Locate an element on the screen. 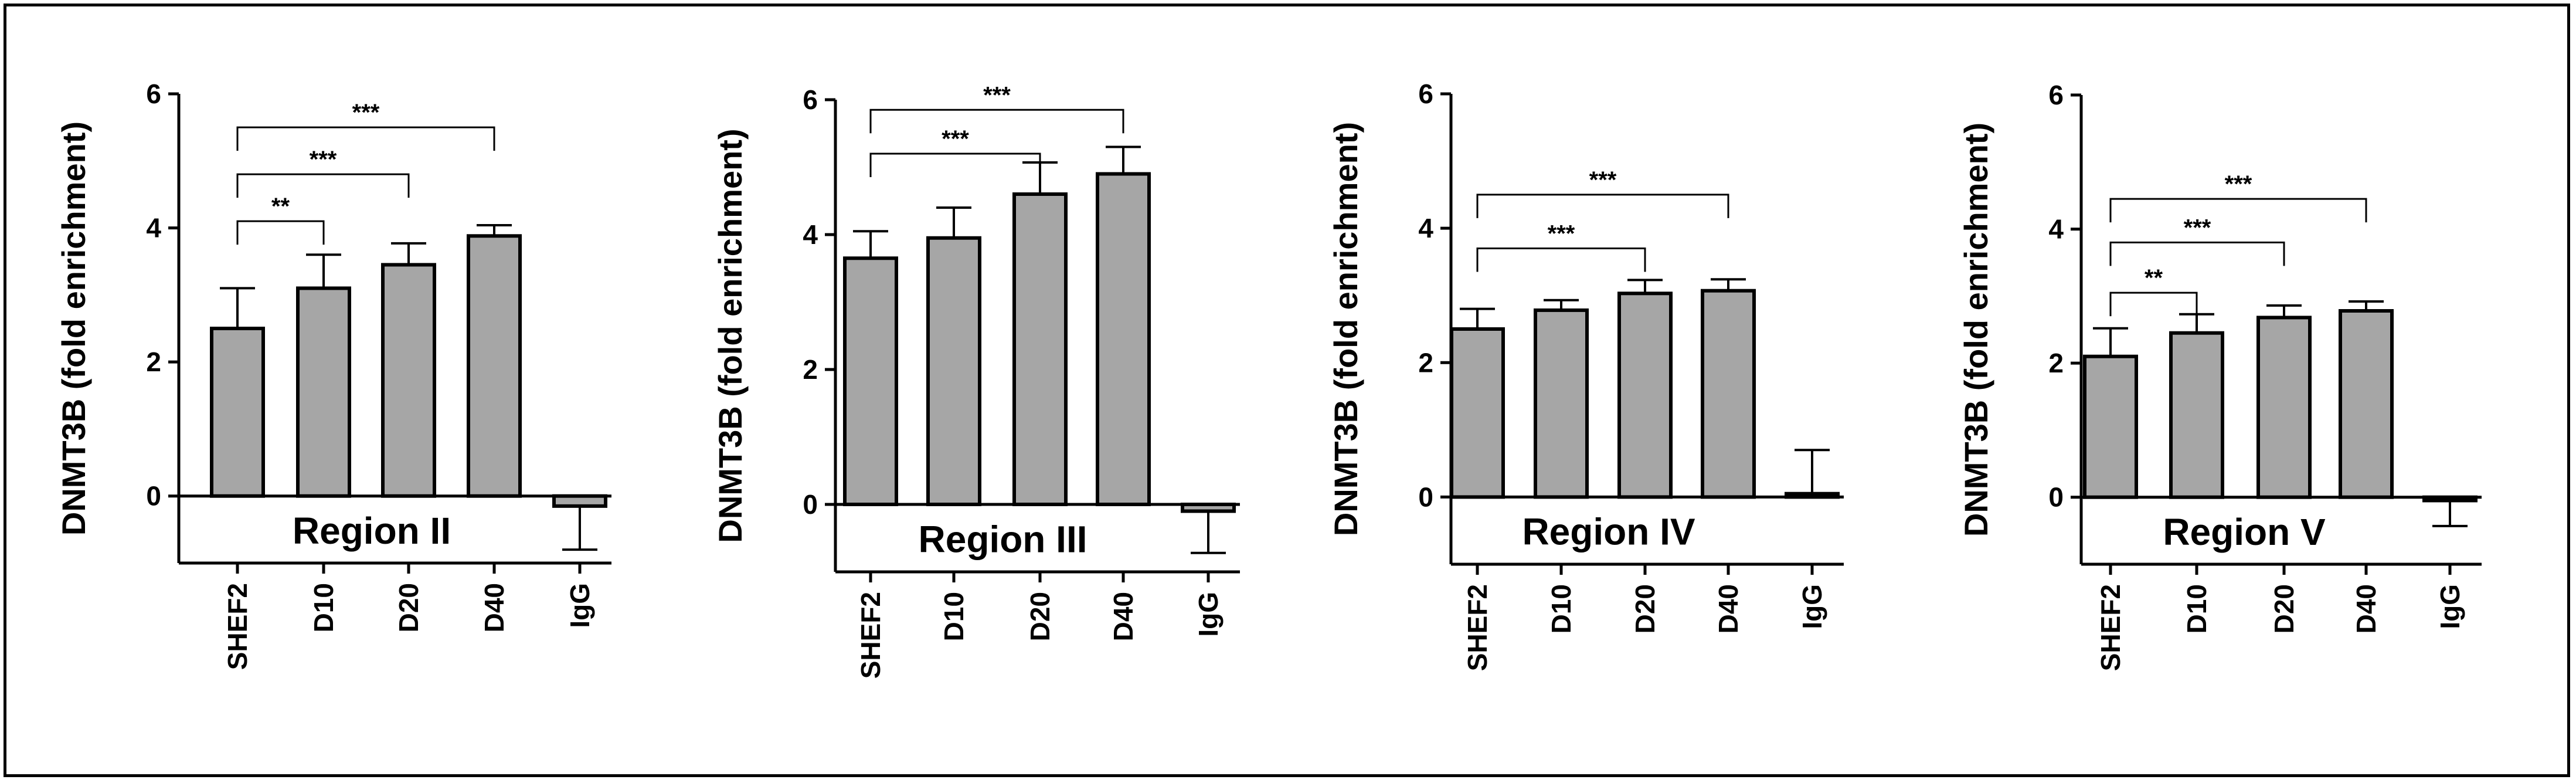  panel-2-significance-label-2: *** is located at coordinates (997, 95).